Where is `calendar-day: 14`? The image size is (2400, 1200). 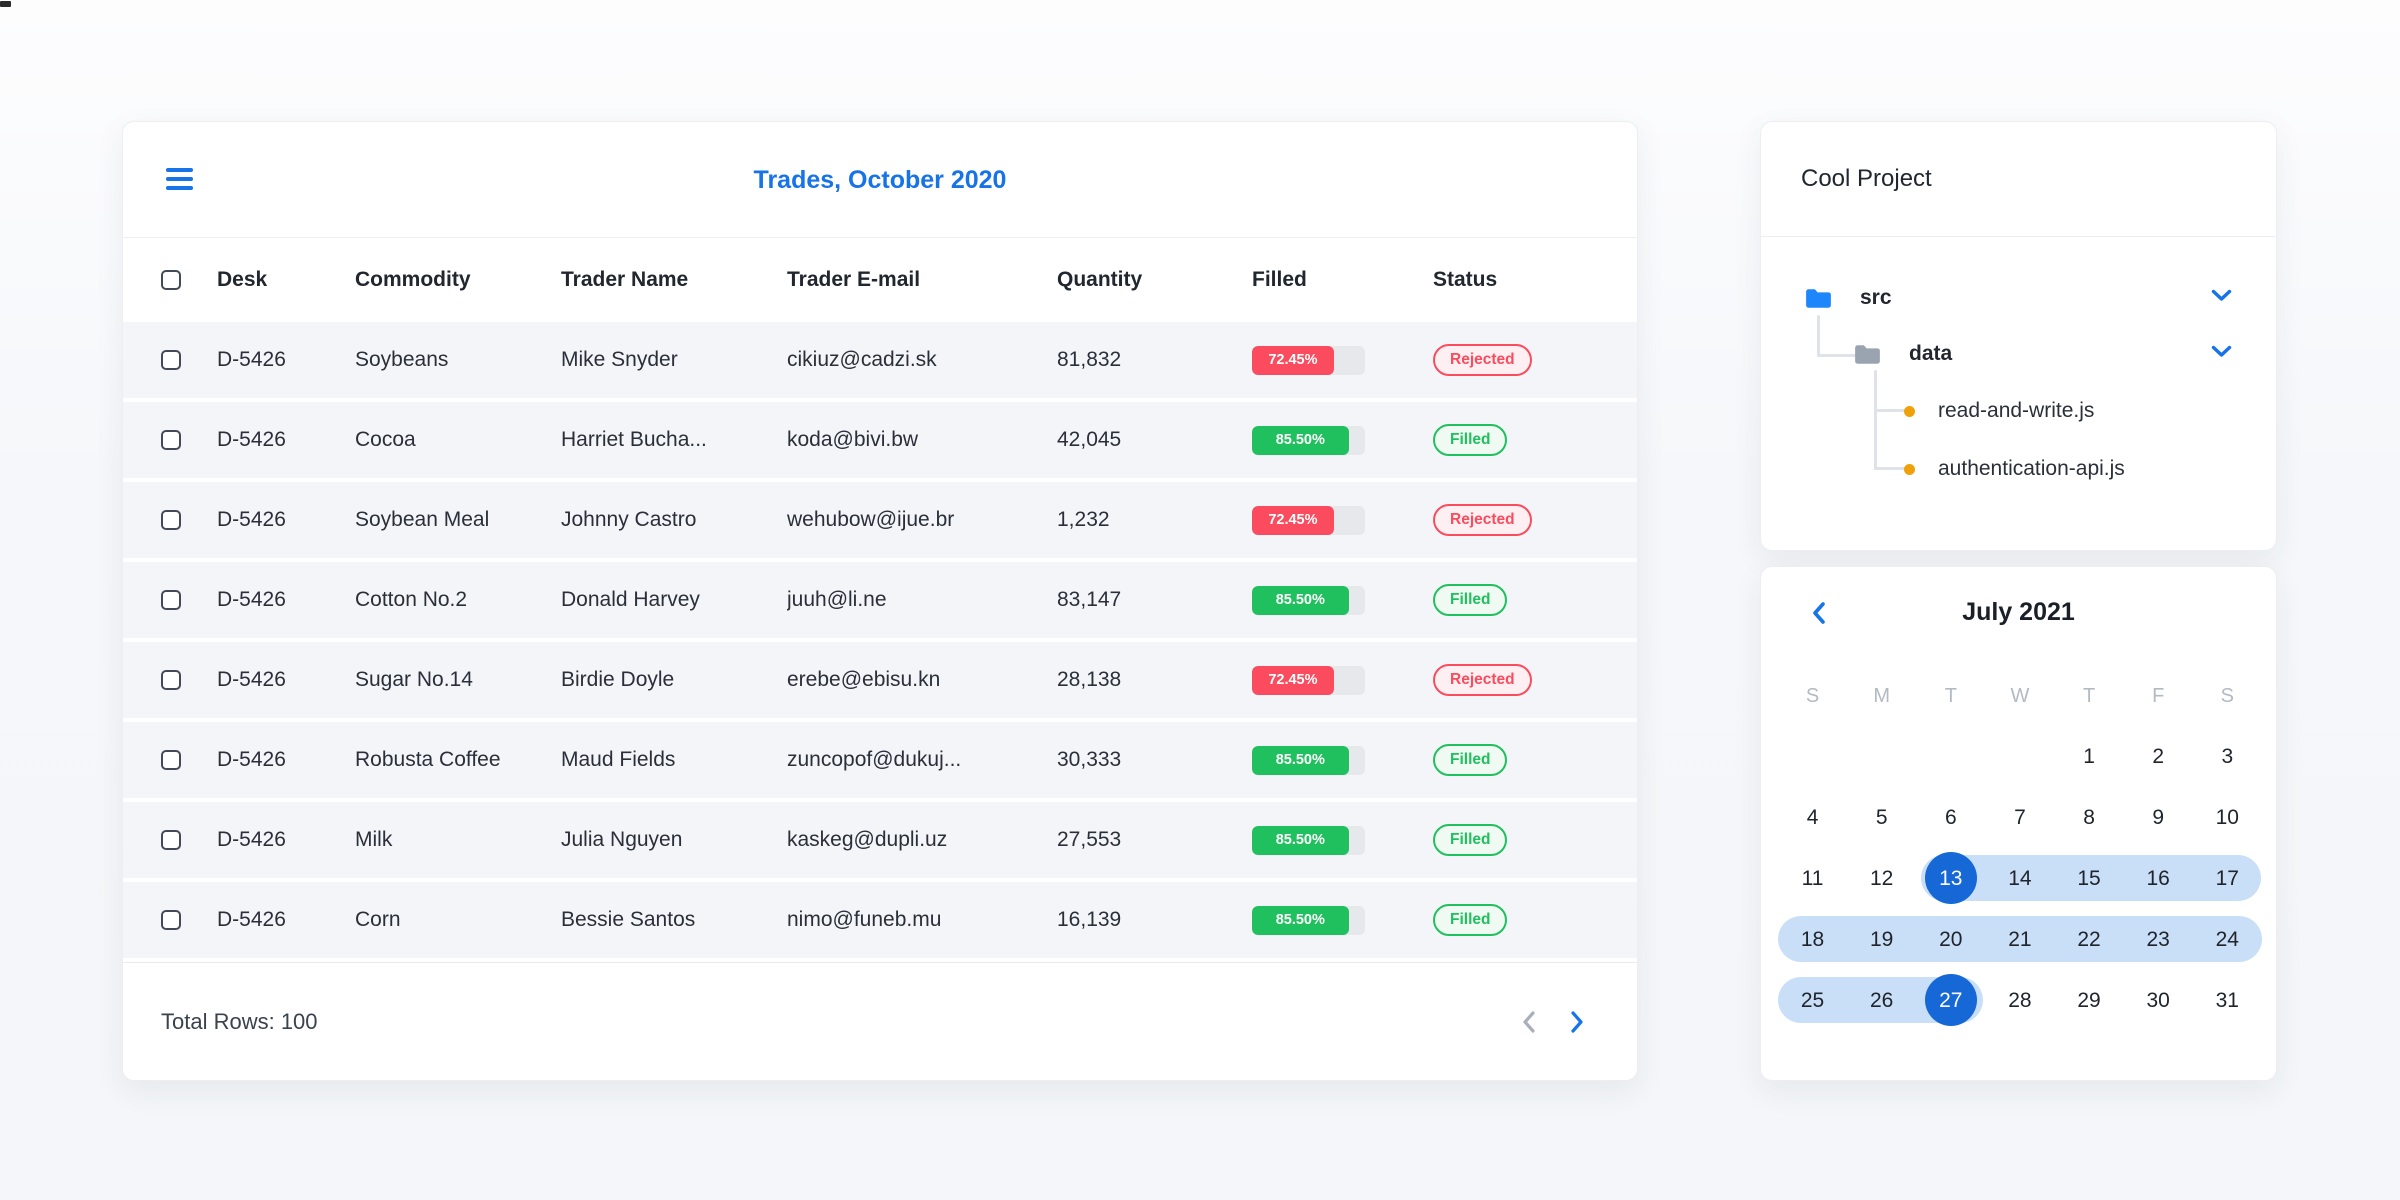
calendar-day: 14 is located at coordinates (2020, 878).